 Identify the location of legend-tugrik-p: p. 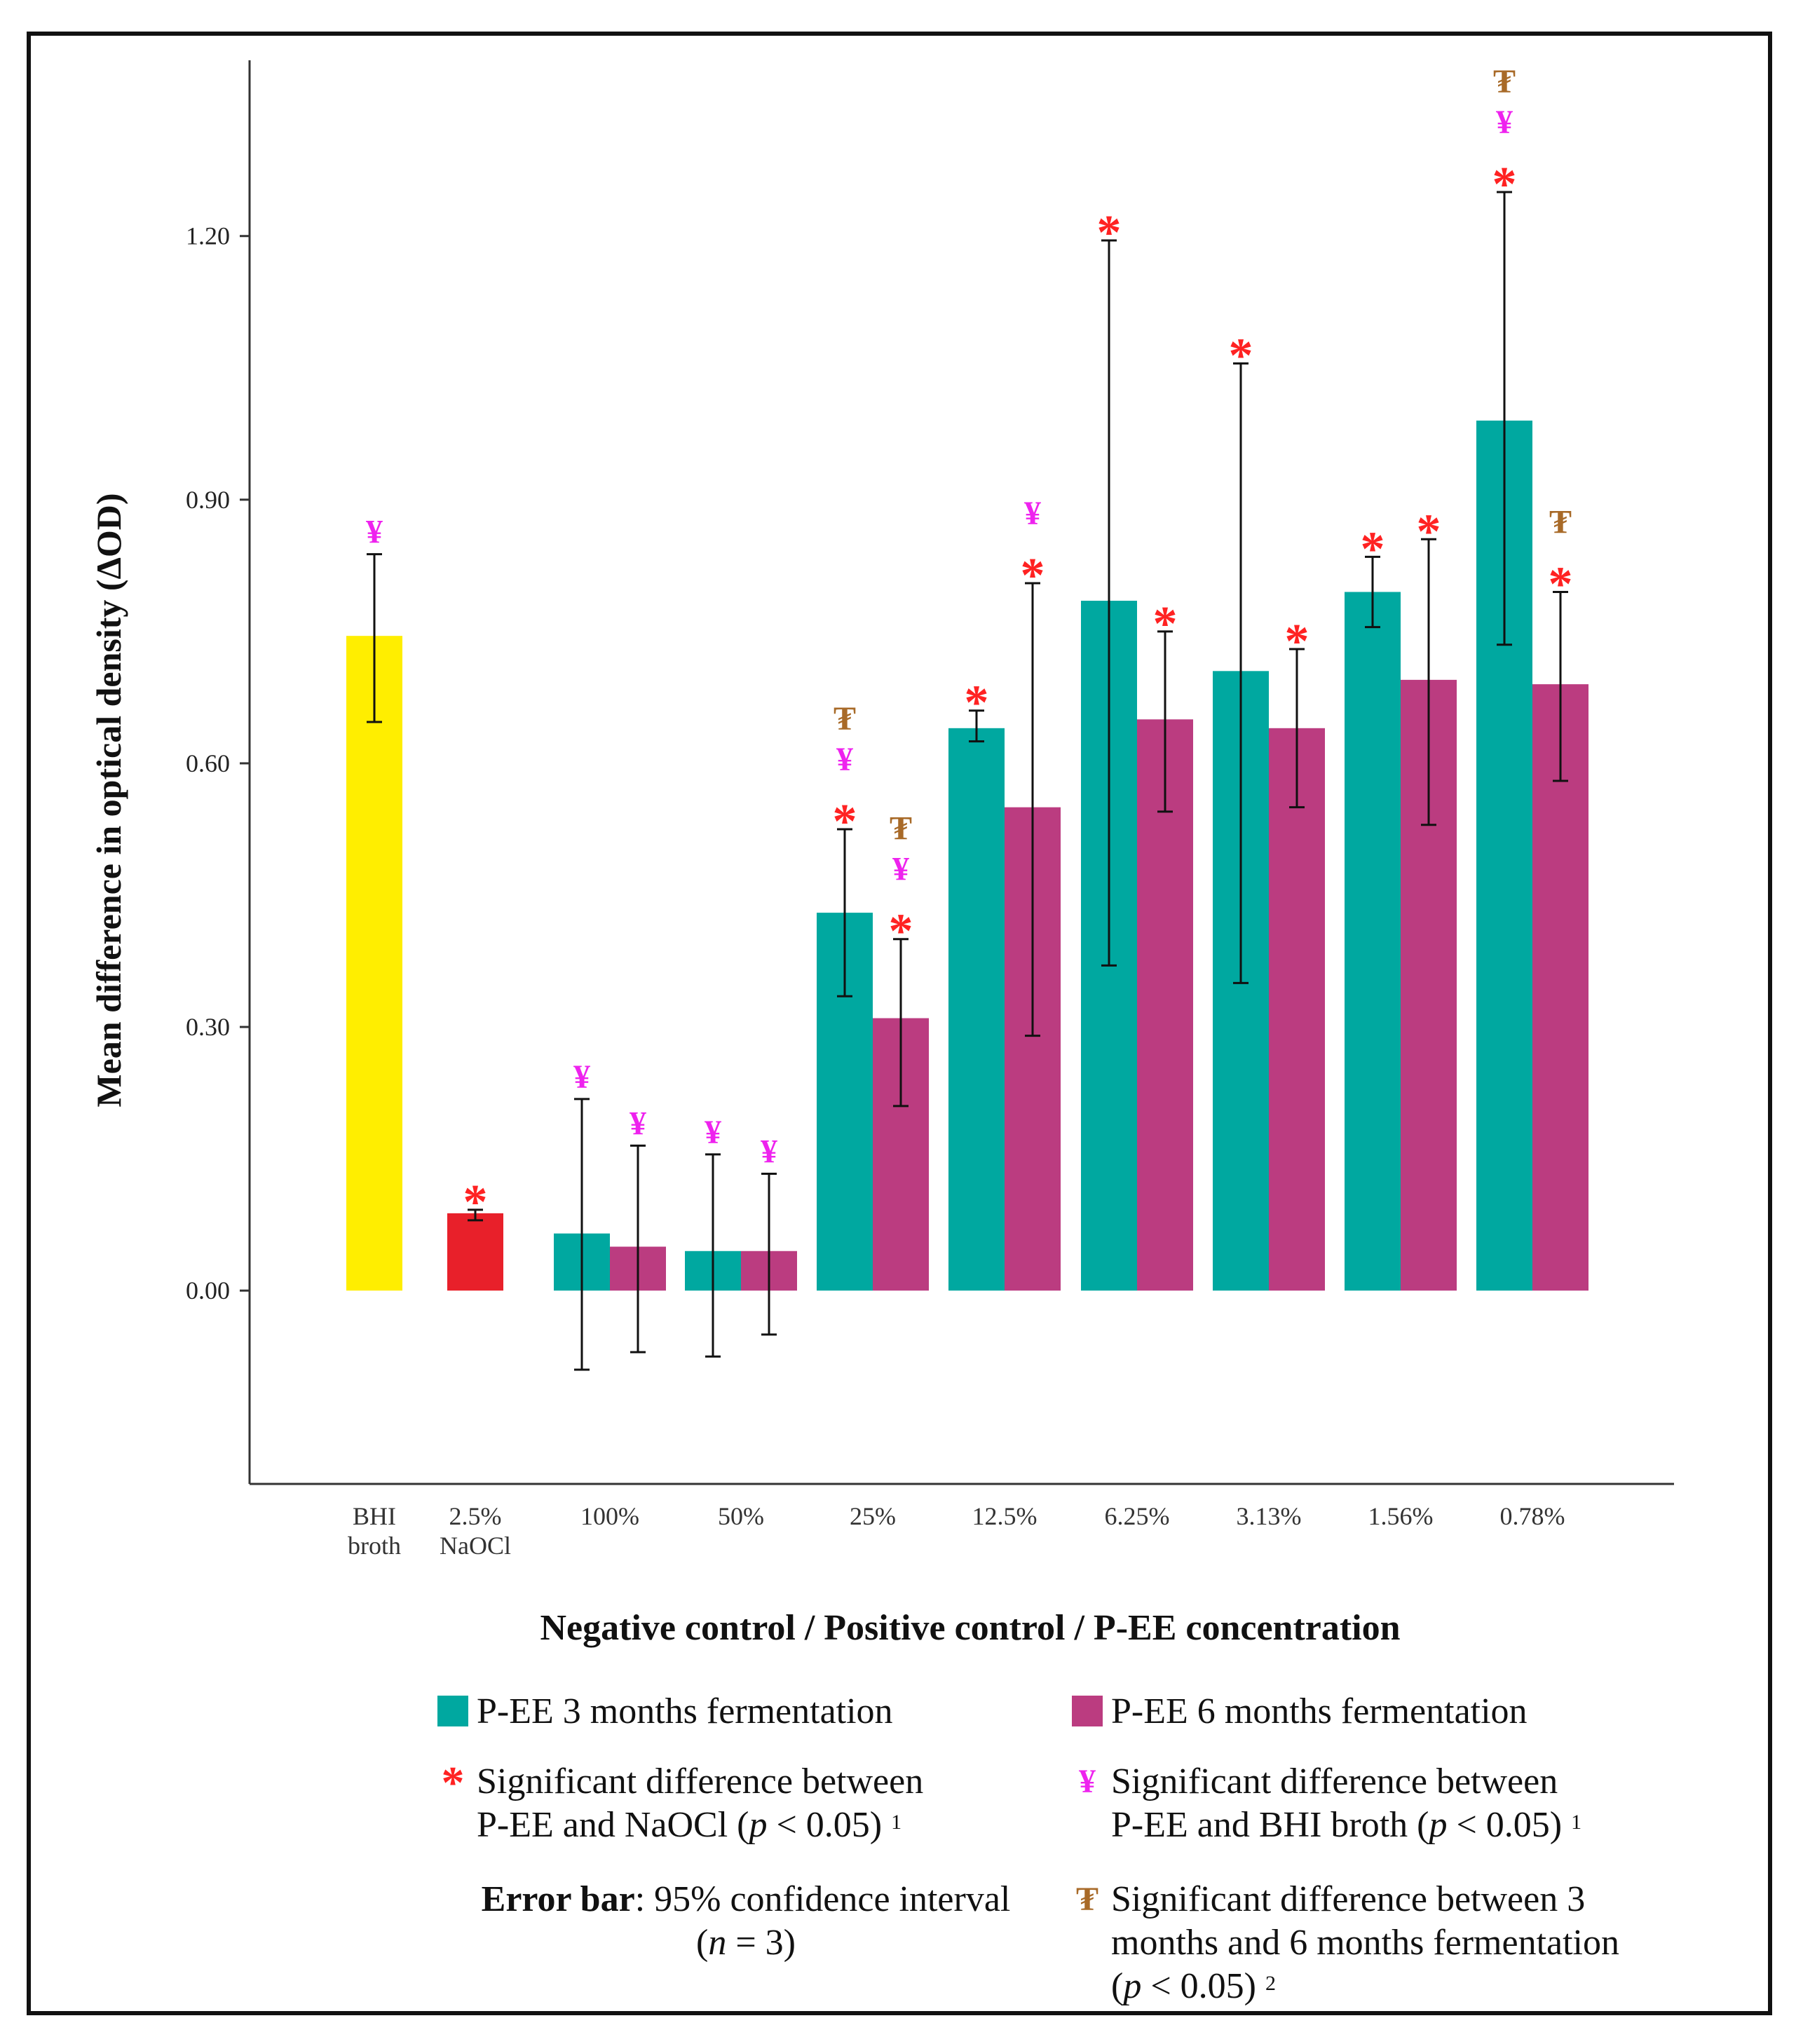
(1132, 1986).